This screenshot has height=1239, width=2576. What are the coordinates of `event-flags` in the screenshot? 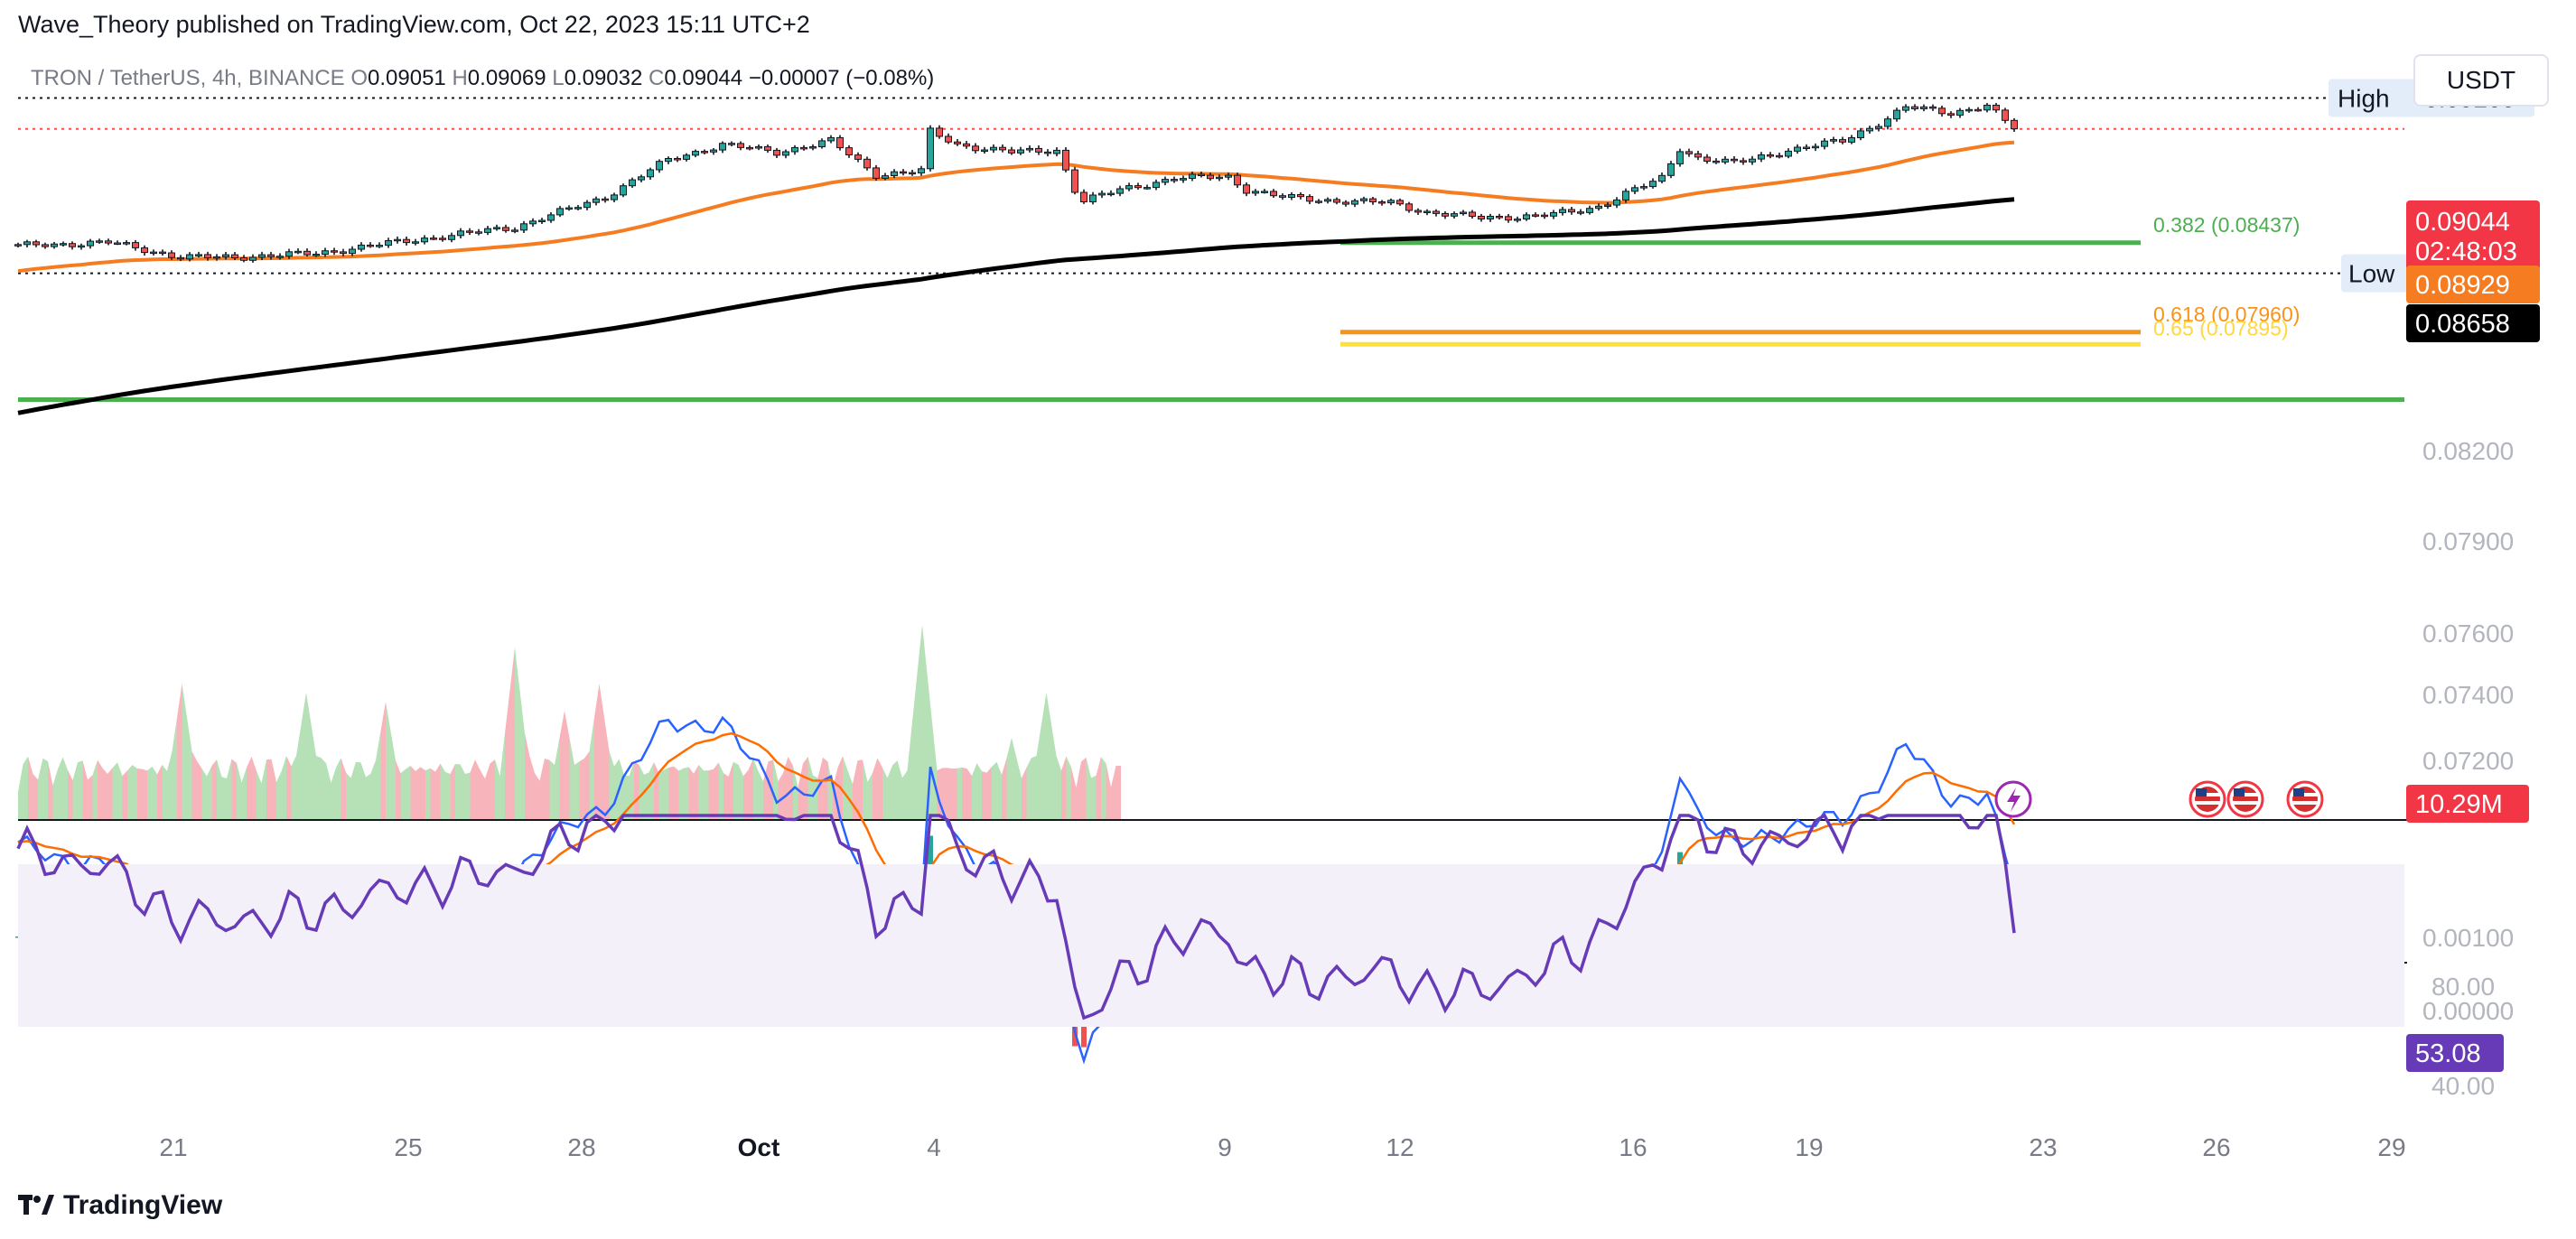 It's located at (2159, 799).